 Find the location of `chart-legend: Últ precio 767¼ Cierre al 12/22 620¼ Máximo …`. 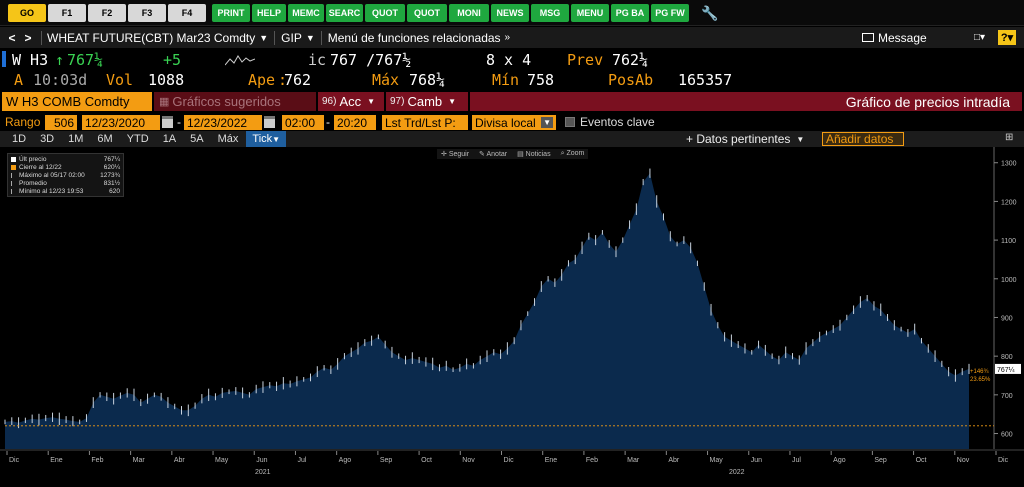

chart-legend: Últ precio 767¼ Cierre al 12/22 620¼ Máximo … is located at coordinates (65, 175).